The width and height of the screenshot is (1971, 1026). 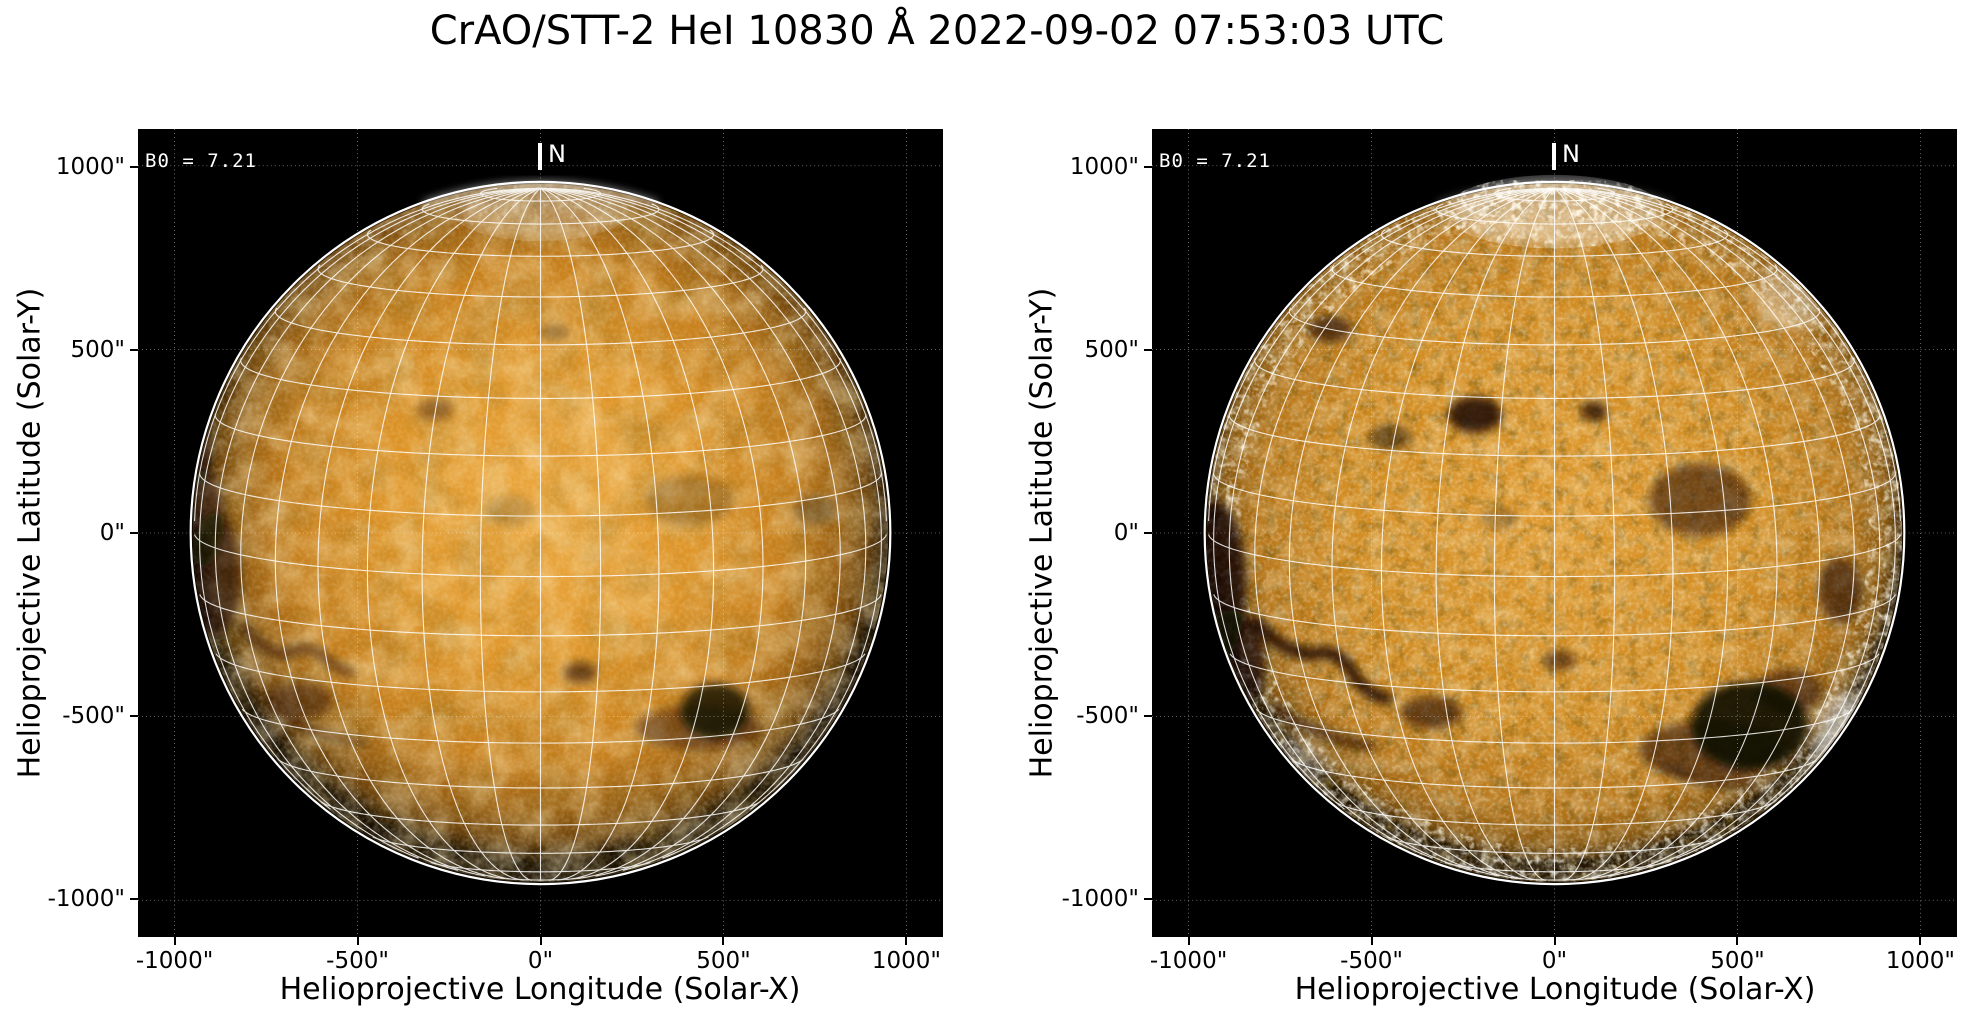 I want to click on y-axis-label-right: Helioprojective Latitude (Solar-Y), so click(x=1042, y=533).